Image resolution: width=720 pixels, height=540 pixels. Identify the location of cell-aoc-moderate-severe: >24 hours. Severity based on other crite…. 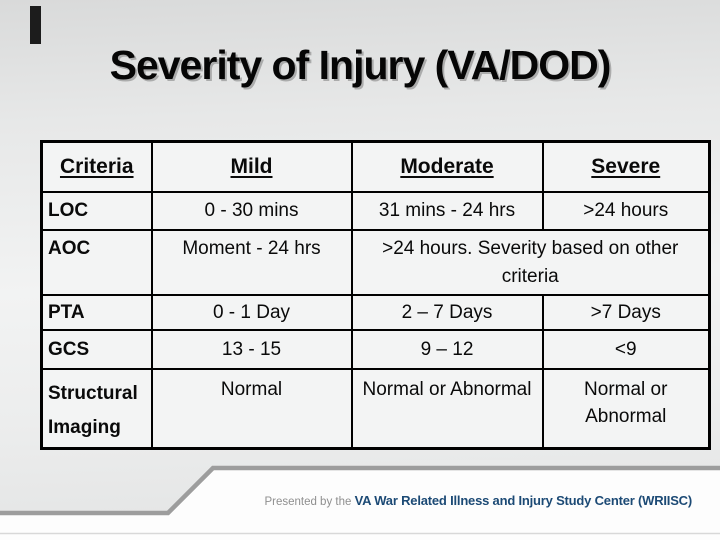
(530, 262).